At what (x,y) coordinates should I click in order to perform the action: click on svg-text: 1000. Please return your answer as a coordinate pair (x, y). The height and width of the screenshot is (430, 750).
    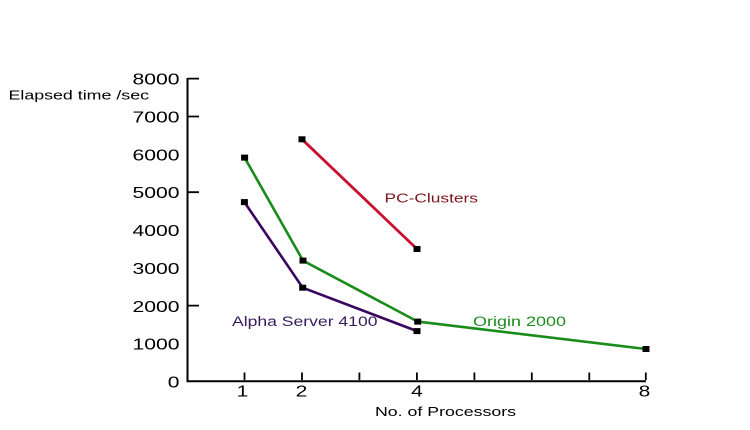
    Looking at the image, I should click on (157, 345).